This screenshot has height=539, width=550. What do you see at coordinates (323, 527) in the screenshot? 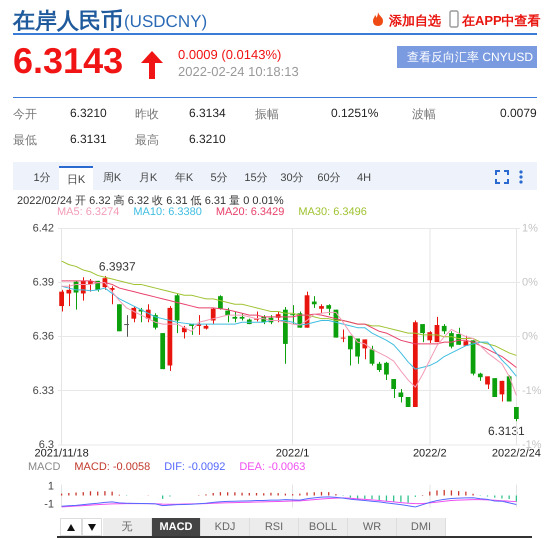
I see `text: BOLL` at bounding box center [323, 527].